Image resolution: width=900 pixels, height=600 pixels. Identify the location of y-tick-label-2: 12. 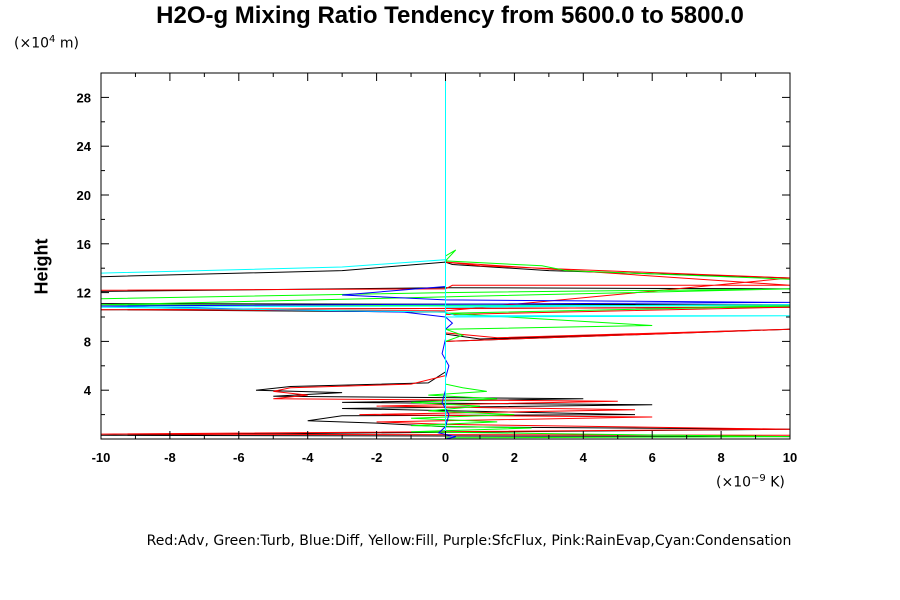
(84, 293).